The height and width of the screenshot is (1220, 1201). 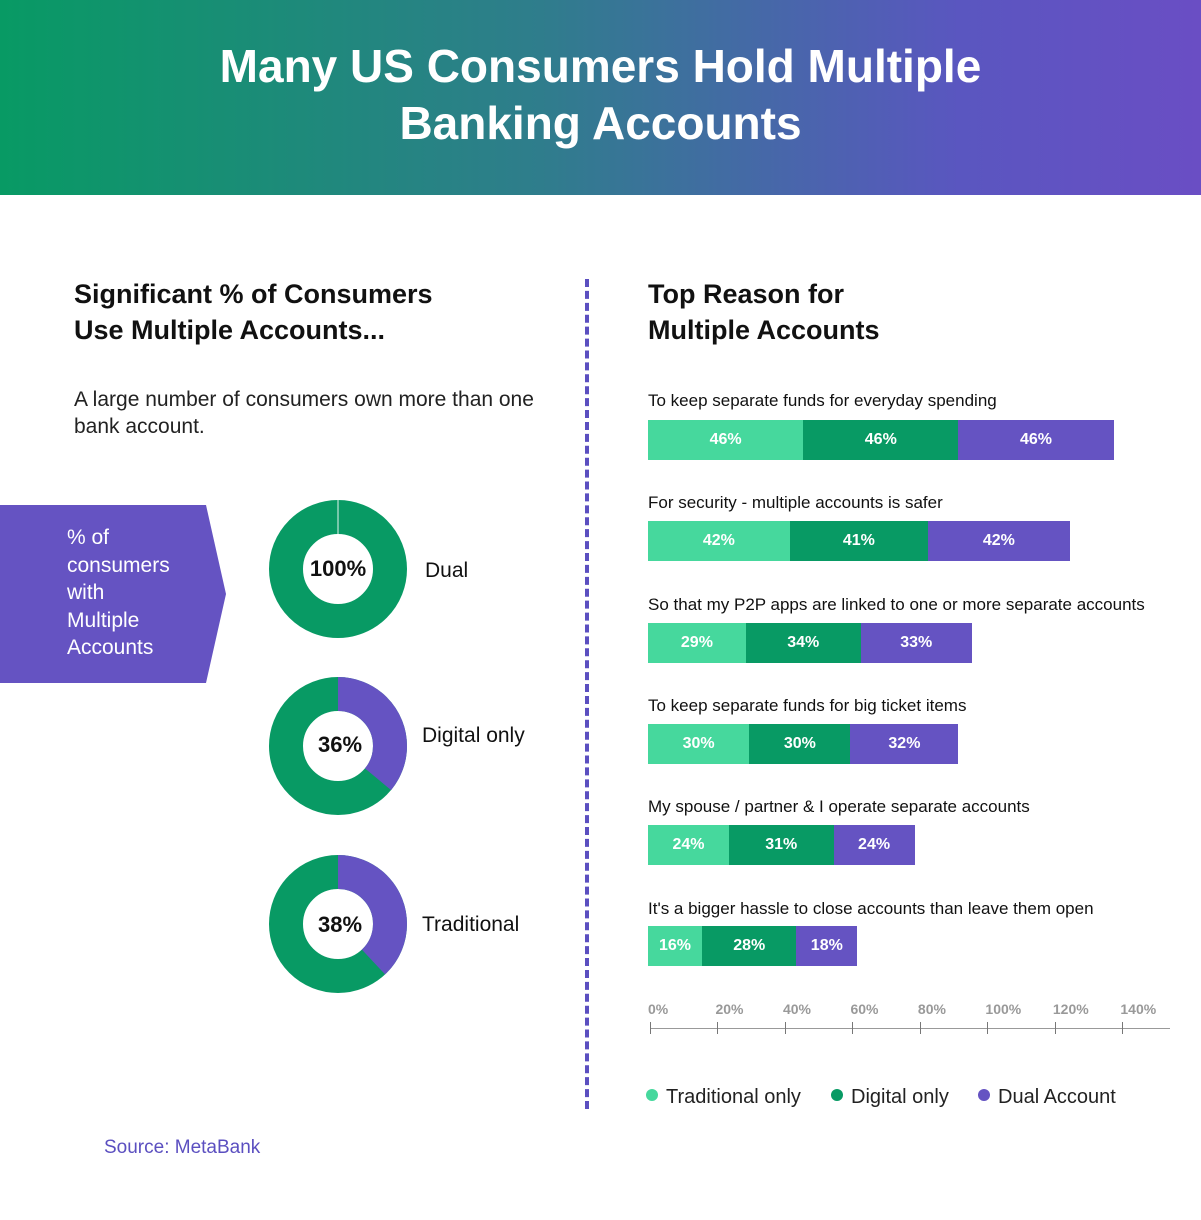 What do you see at coordinates (749, 946) in the screenshot?
I see `bar-segment-digital: 28%` at bounding box center [749, 946].